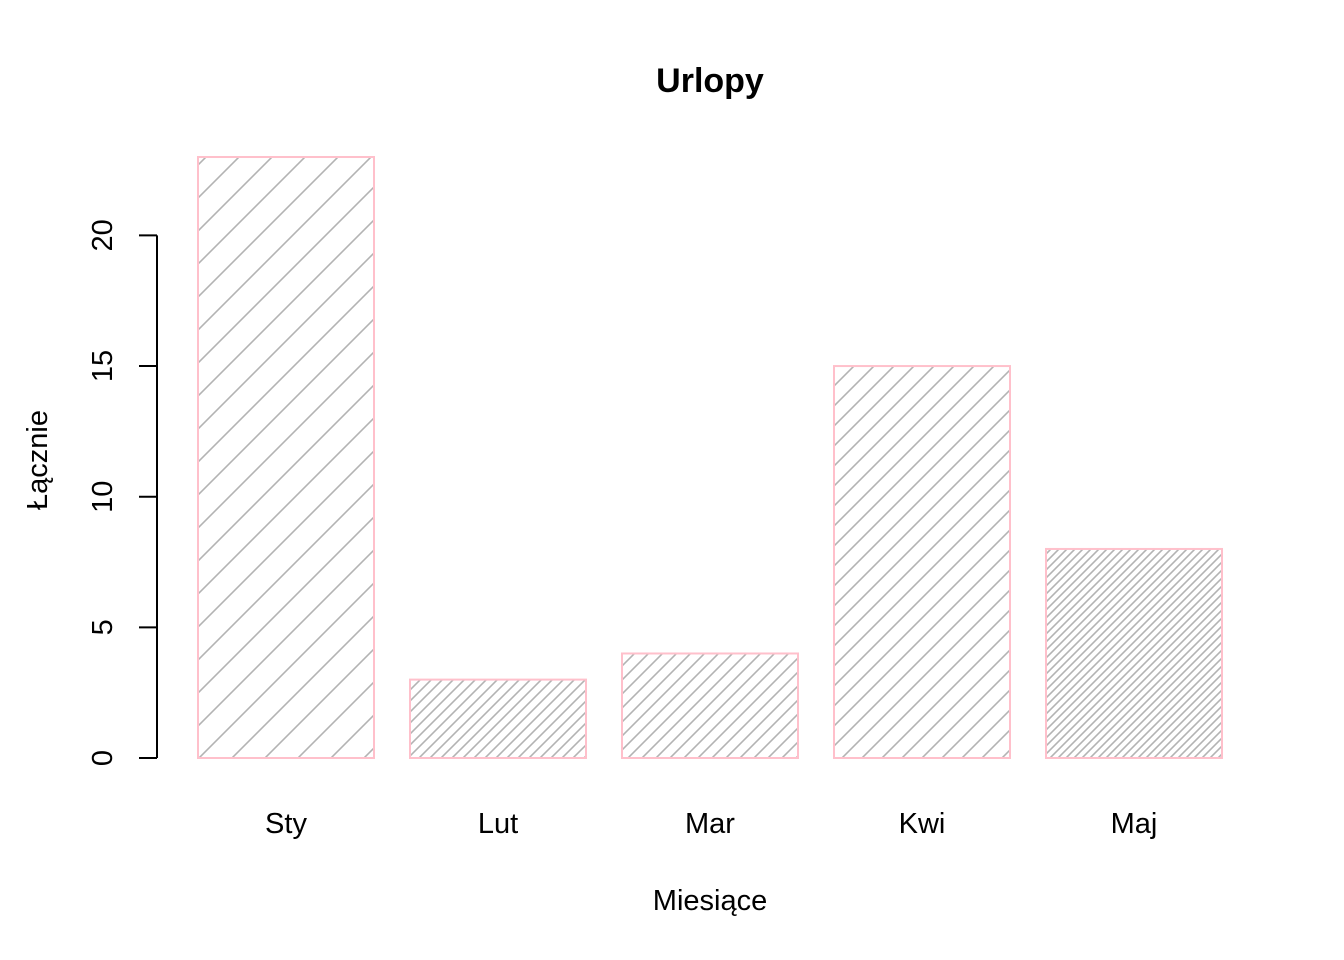  What do you see at coordinates (286, 457) in the screenshot?
I see `bar-sty` at bounding box center [286, 457].